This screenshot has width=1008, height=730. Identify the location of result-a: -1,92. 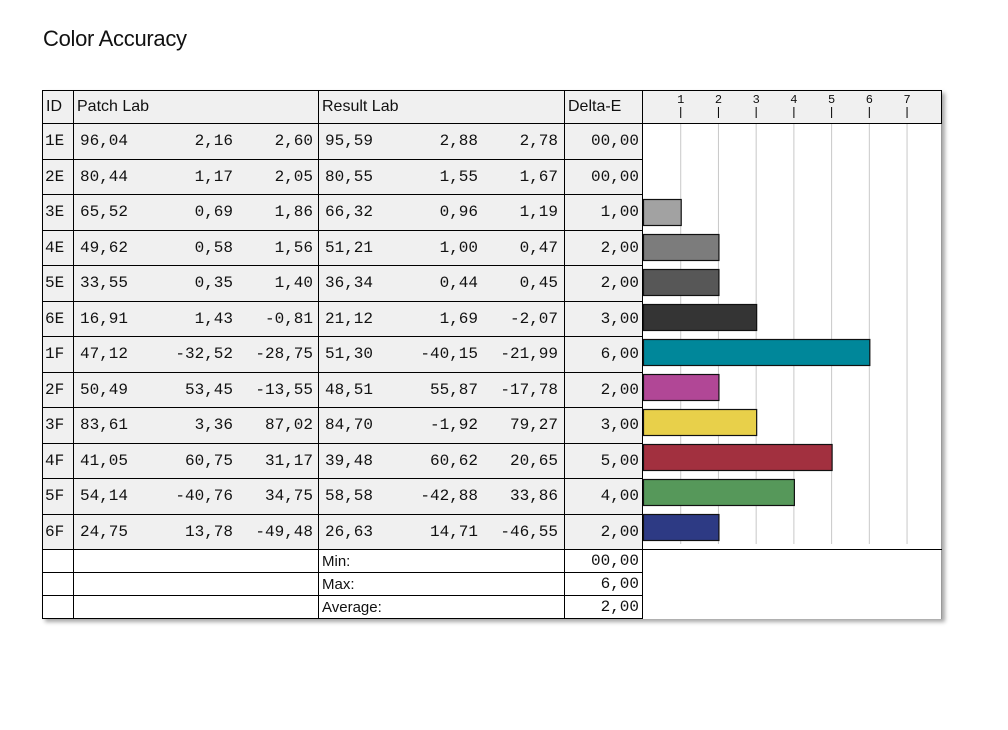
(453, 425).